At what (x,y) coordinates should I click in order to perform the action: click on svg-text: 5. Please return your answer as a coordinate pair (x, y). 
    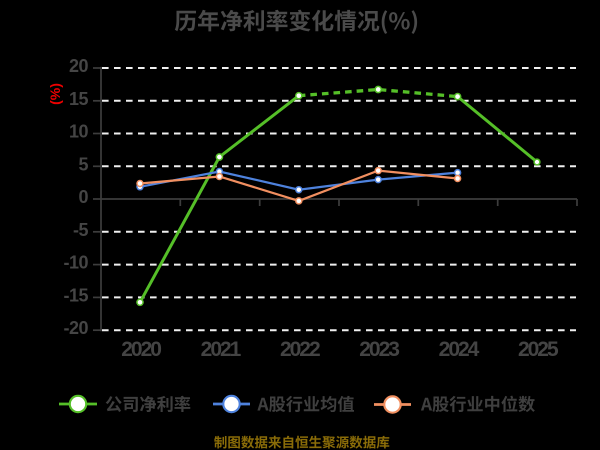
    Looking at the image, I should click on (83, 164).